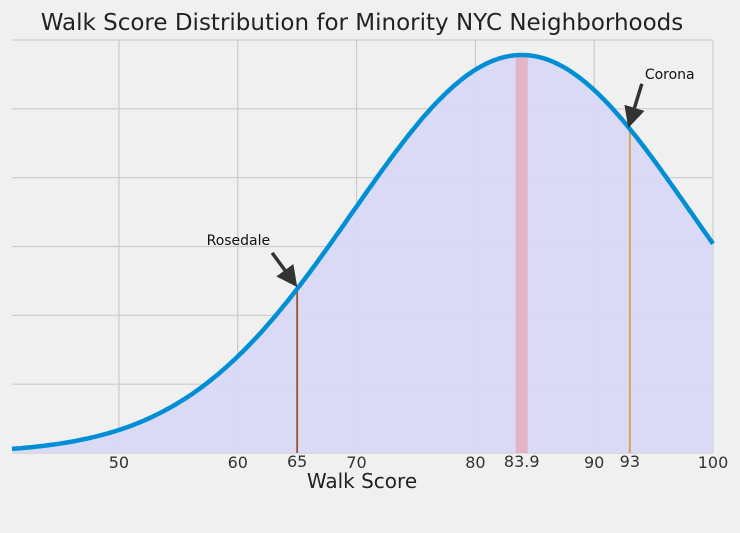 Image resolution: width=740 pixels, height=533 pixels. I want to click on marker-value-label: 83.9, so click(522, 461).